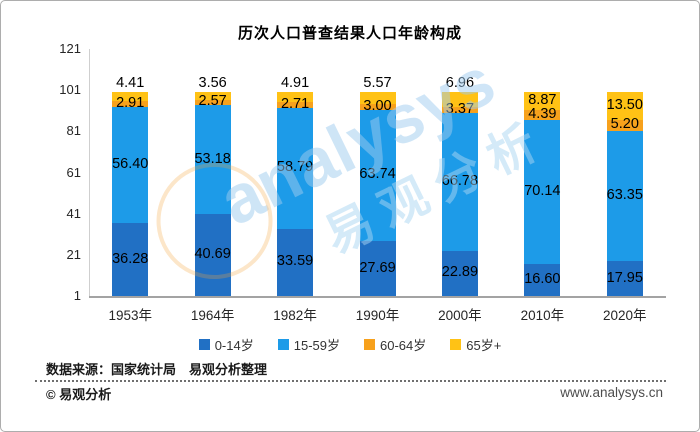 The height and width of the screenshot is (432, 700). Describe the element at coordinates (73, 131) in the screenshot. I see `y-tick-label: 81` at that location.